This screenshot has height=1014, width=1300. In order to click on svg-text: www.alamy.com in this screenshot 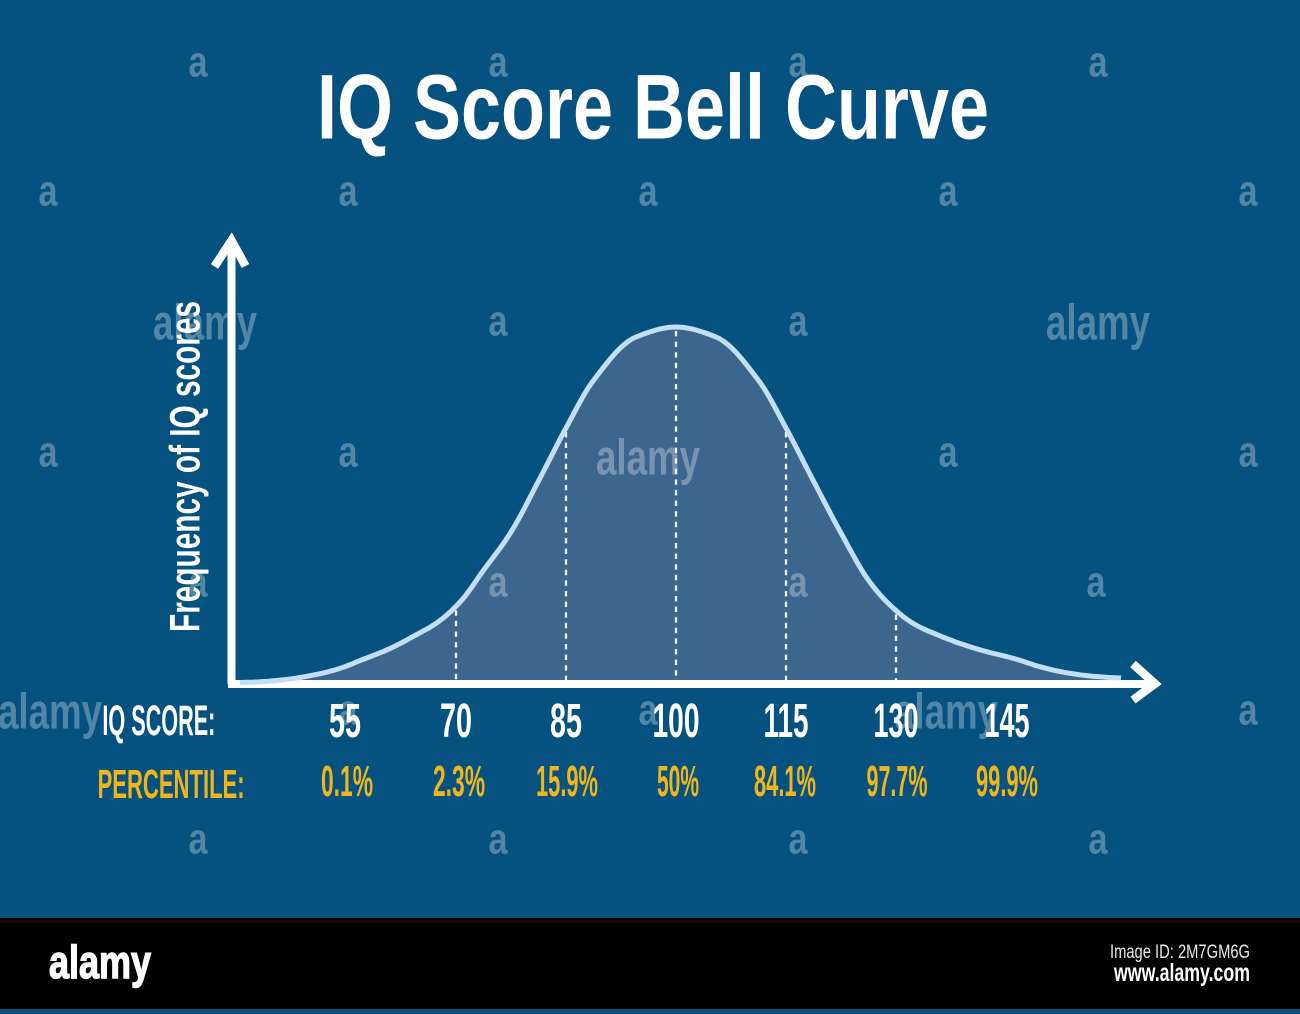, I will do `click(1181, 973)`.